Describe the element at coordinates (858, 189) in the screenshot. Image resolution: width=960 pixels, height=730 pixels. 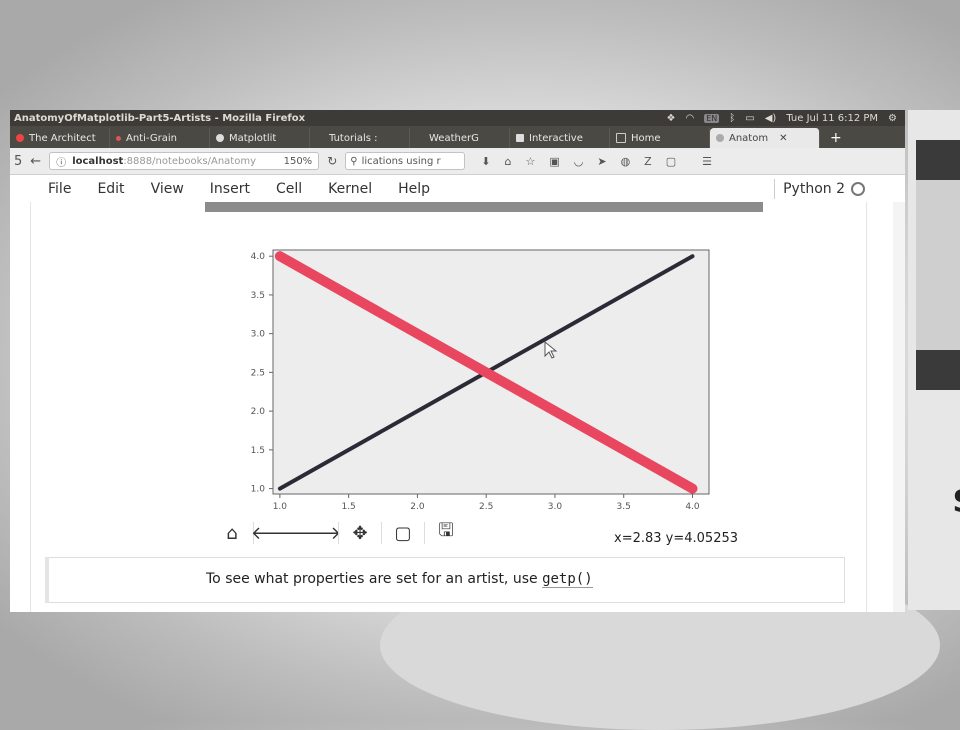
I see `kernel-status-icon` at that location.